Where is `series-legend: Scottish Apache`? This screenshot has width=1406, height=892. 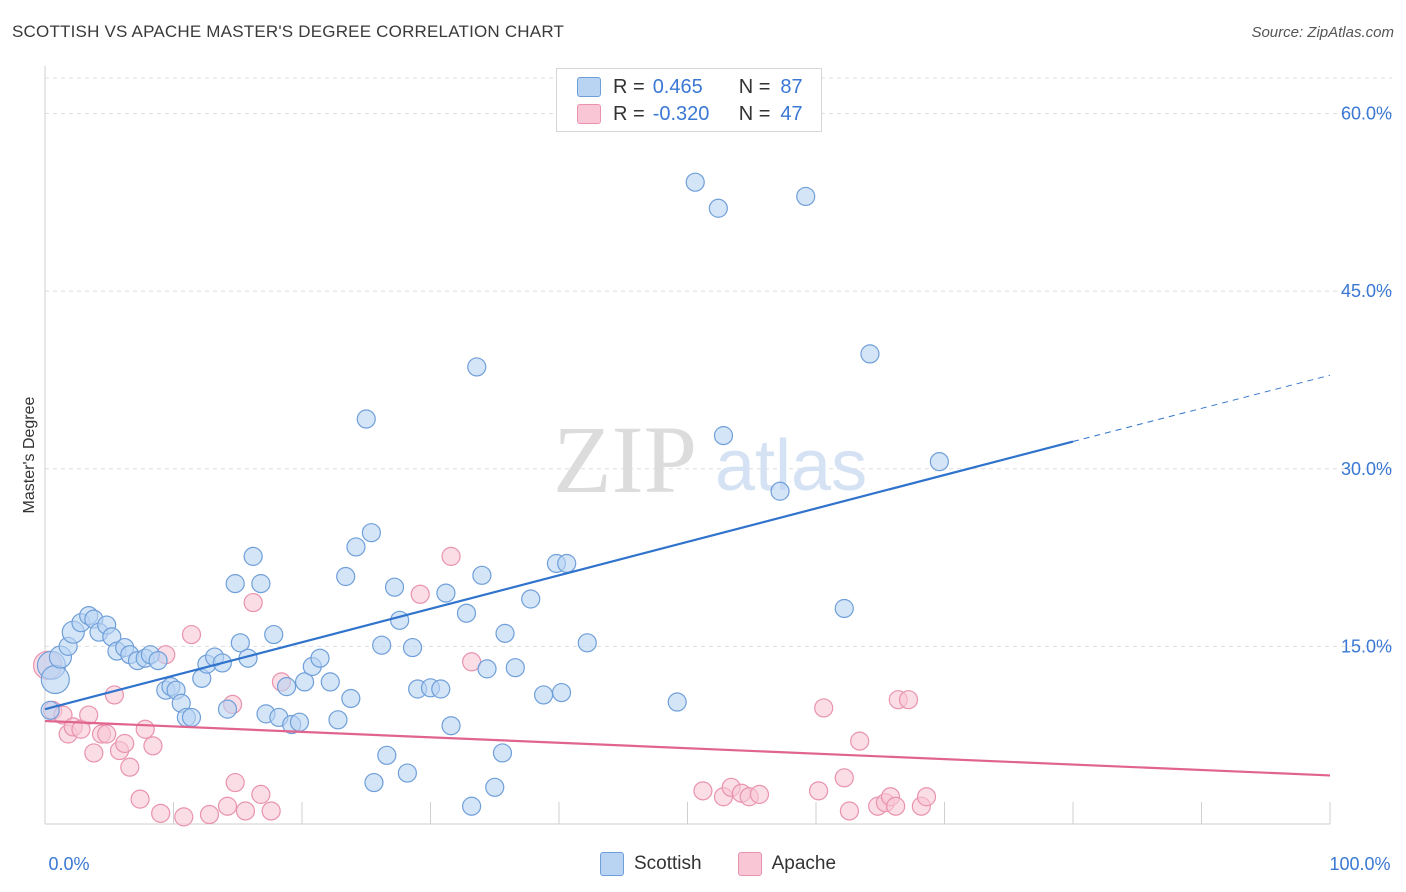
series-legend: Scottish Apache is located at coordinates (736, 864).